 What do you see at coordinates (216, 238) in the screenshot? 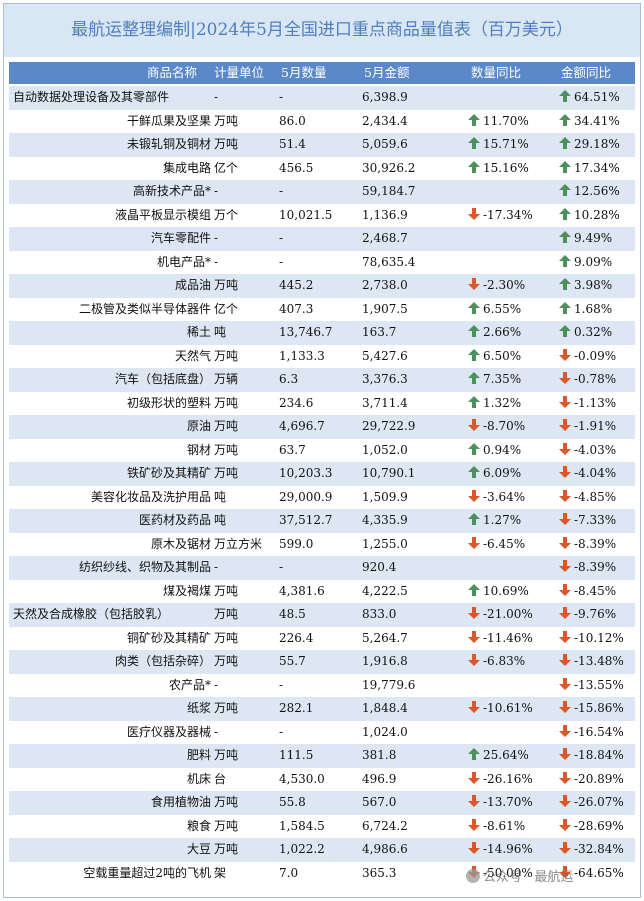
I see `cell-unit: -` at bounding box center [216, 238].